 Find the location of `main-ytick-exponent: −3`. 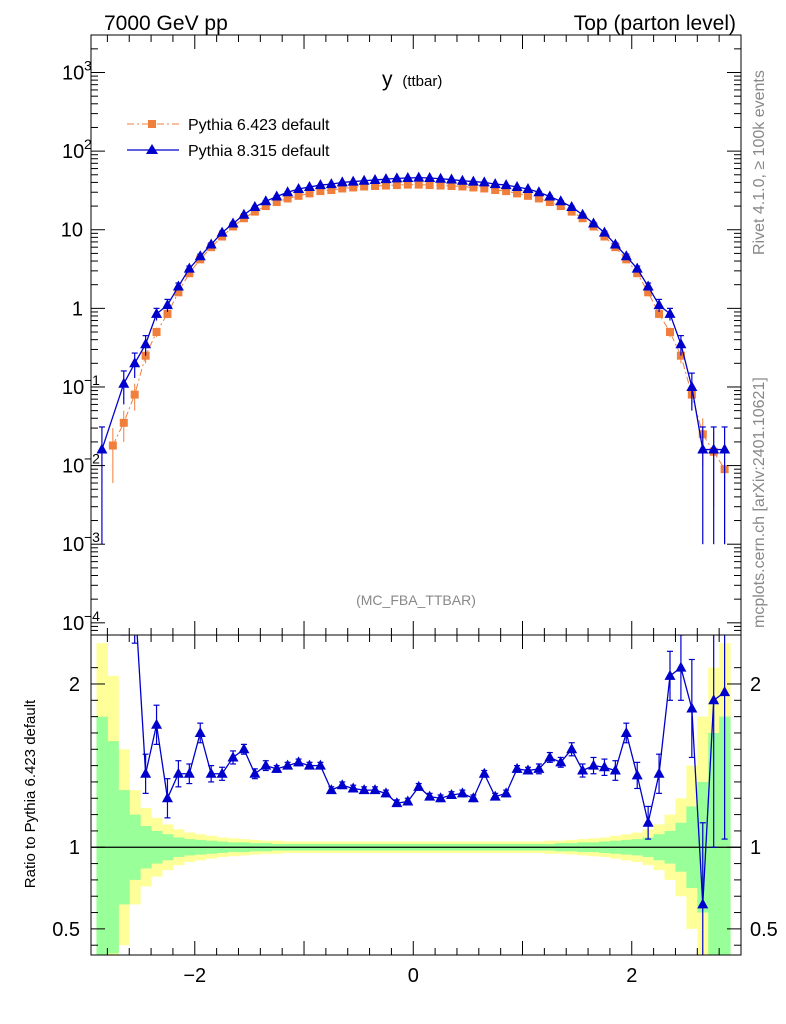

main-ytick-exponent: −3 is located at coordinates (92, 537).